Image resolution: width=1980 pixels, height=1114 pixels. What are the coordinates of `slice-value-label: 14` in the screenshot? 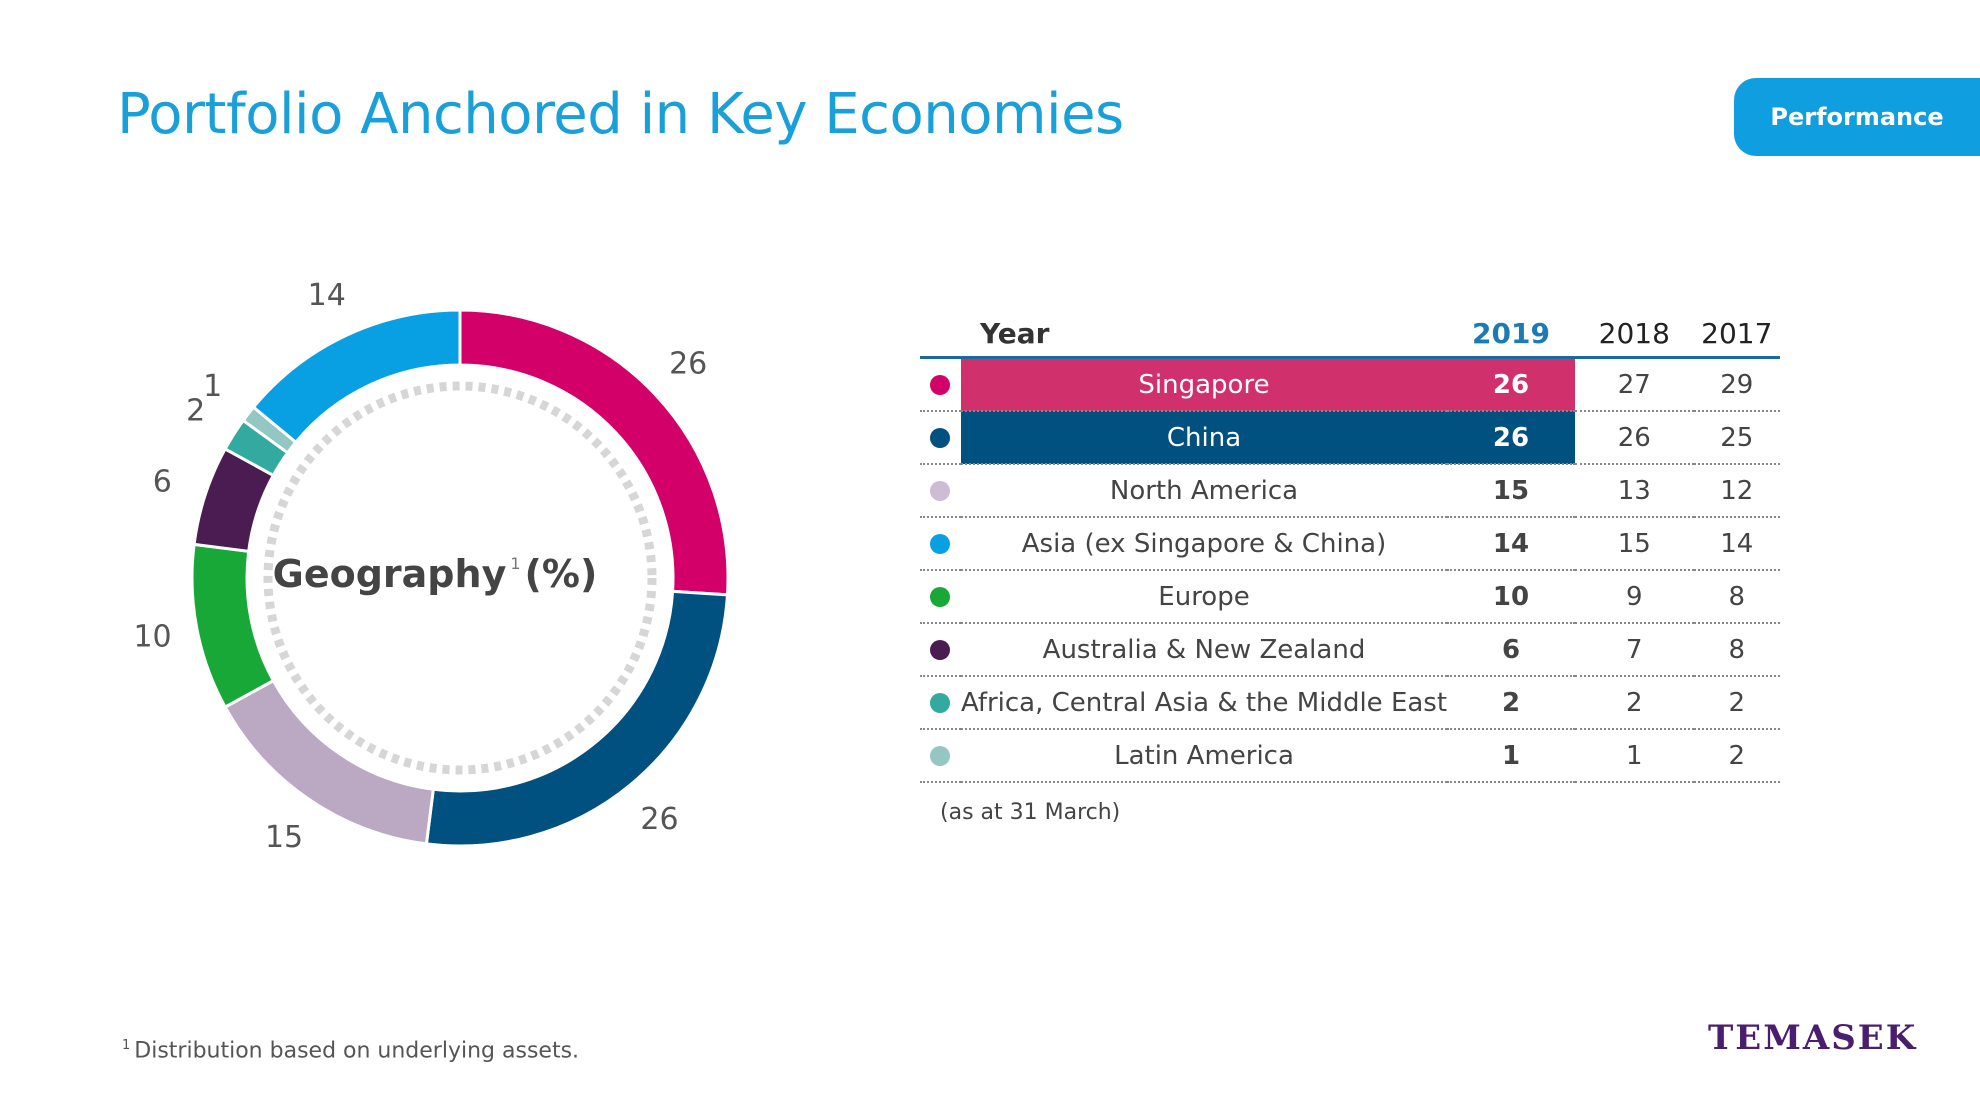 It's located at (327, 295).